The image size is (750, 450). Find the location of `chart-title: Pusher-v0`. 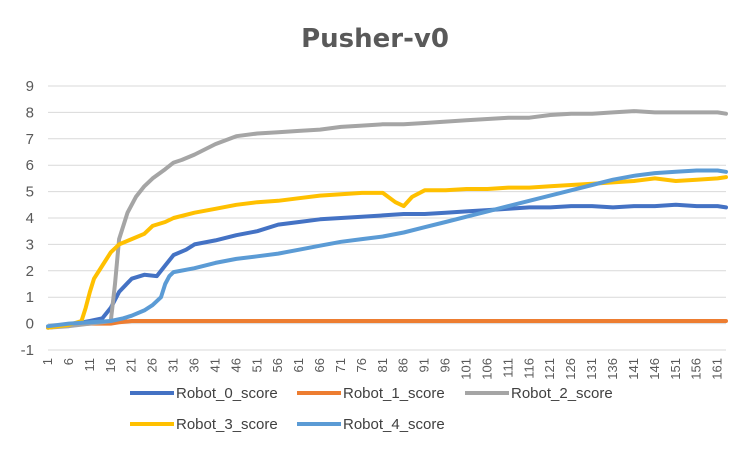

chart-title: Pusher-v0 is located at coordinates (375, 39).